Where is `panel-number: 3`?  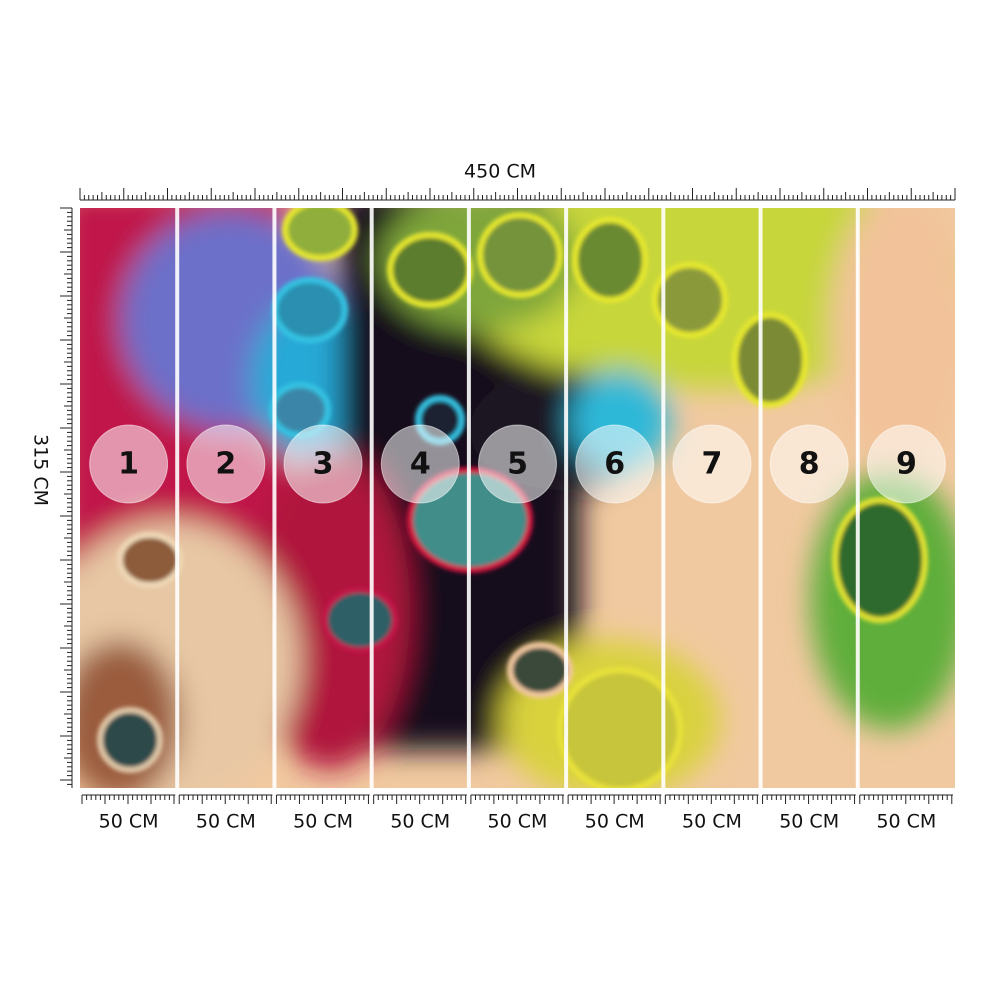
panel-number: 3 is located at coordinates (323, 464).